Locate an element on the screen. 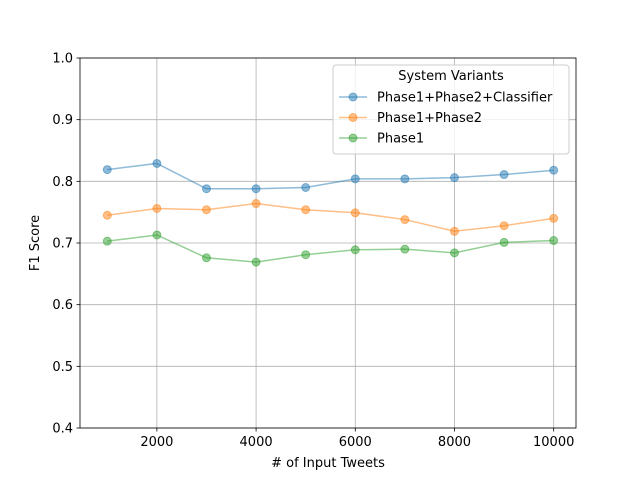 This screenshot has width=640, height=480. legend-box is located at coordinates (451, 109).